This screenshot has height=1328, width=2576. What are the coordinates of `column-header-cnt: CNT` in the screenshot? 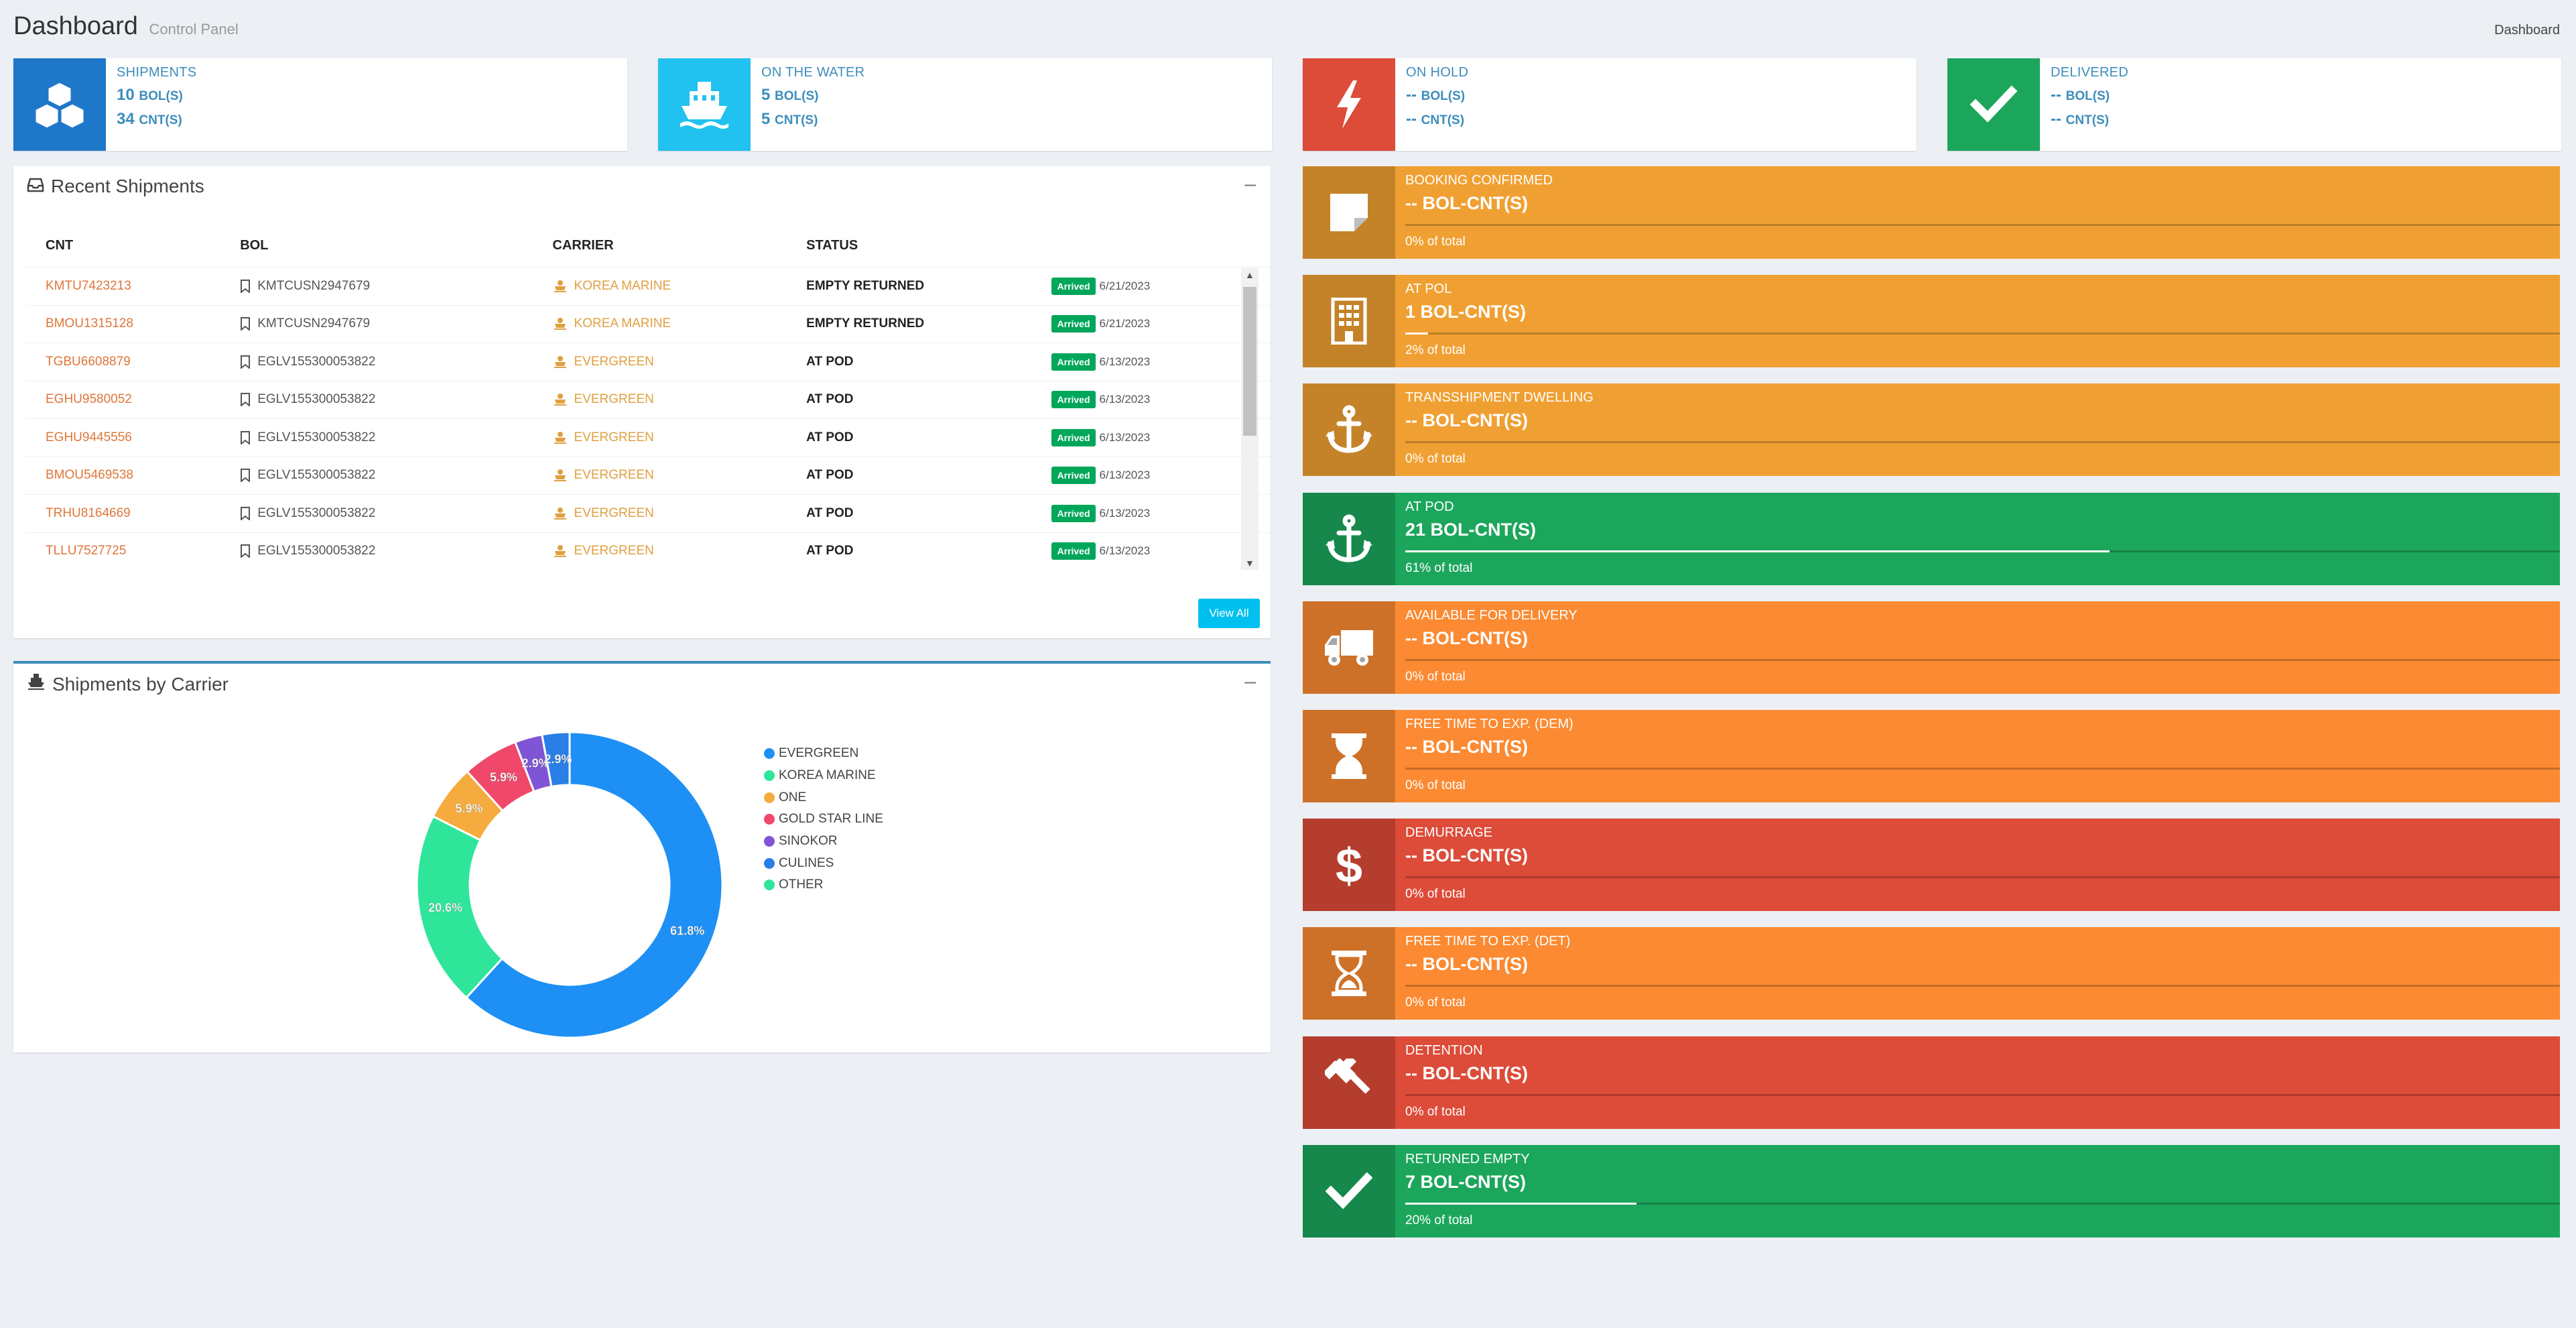 It's located at (60, 245).